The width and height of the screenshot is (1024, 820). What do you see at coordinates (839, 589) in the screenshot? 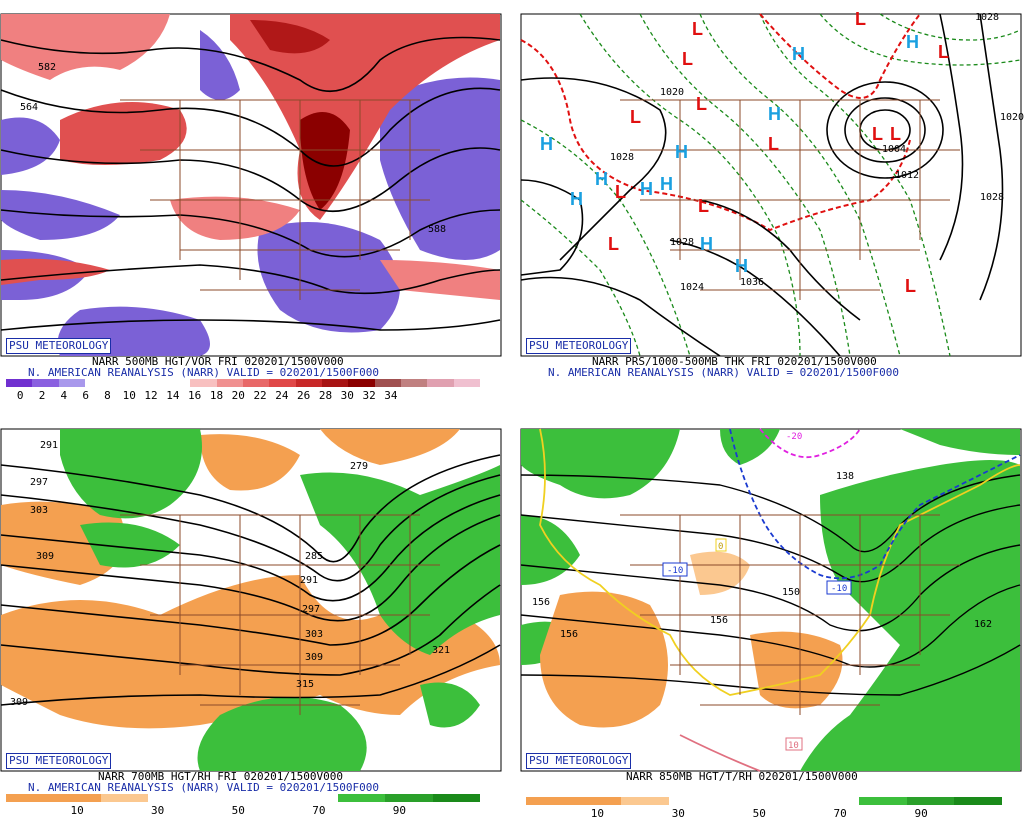
I see `temp-label: -10` at bounding box center [839, 589].